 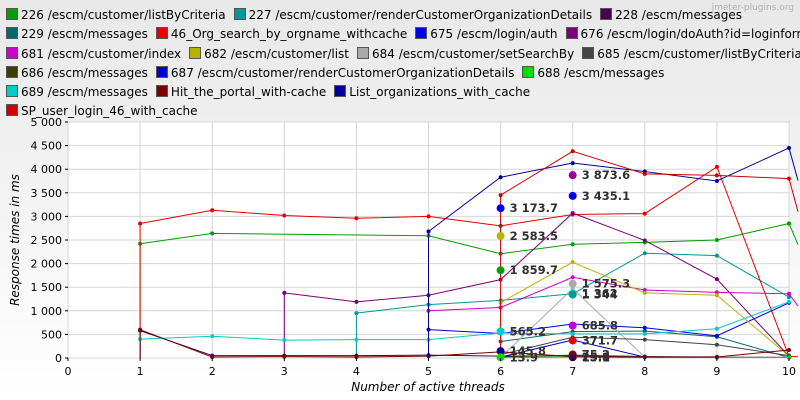 I want to click on legend-item: 228 /escm/messages, so click(x=671, y=15).